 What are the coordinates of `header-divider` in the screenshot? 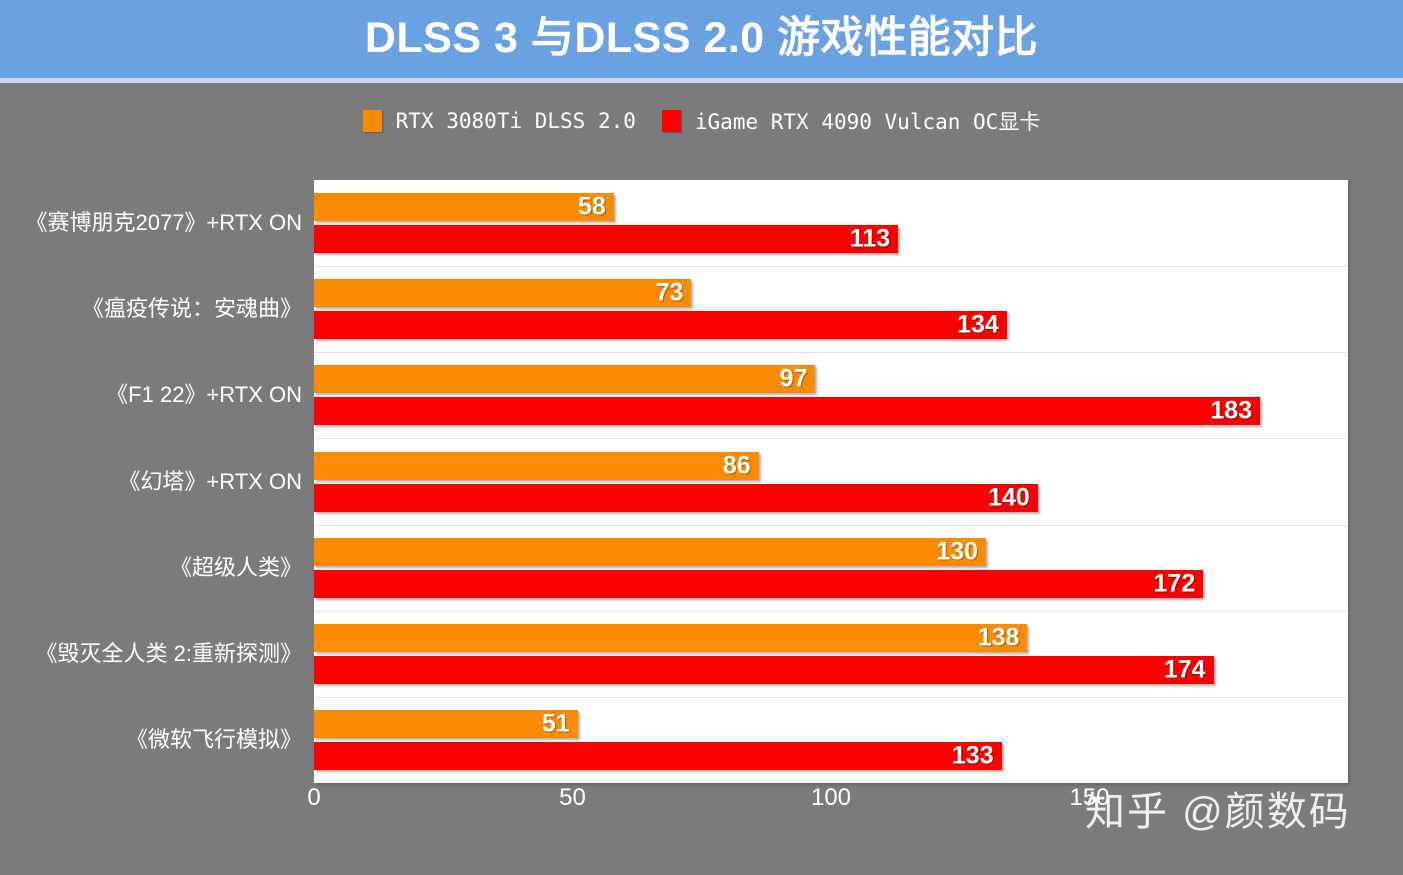 It's located at (701, 80).